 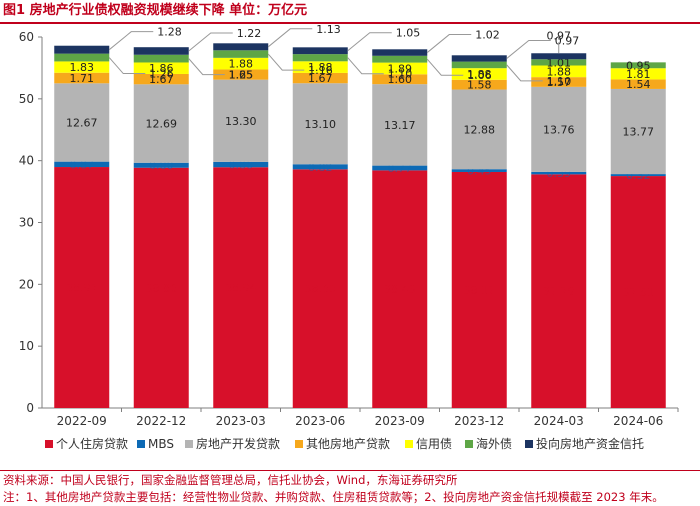 What do you see at coordinates (559, 35) in the screenshot?
I see `callout-label: 0.97` at bounding box center [559, 35].